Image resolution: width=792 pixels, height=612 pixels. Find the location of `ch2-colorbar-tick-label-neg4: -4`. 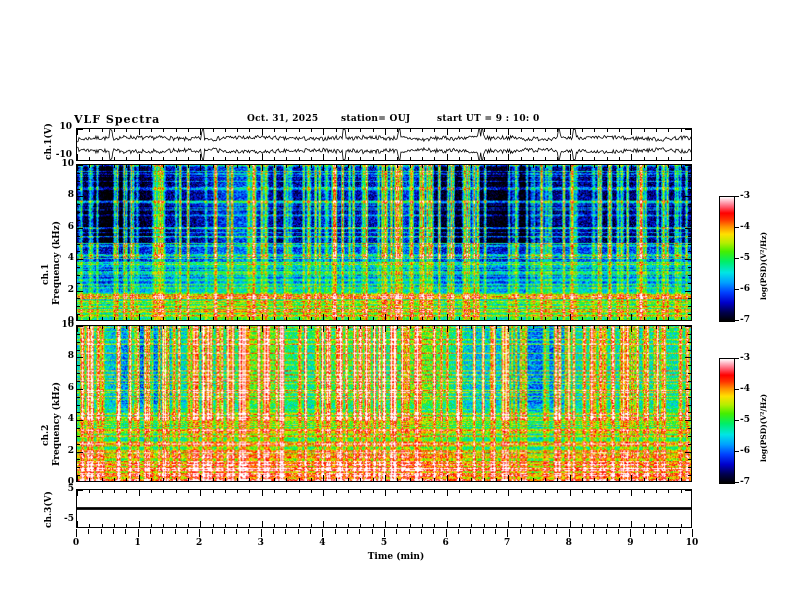

ch2-colorbar-tick-label-neg4: -4 is located at coordinates (745, 389).